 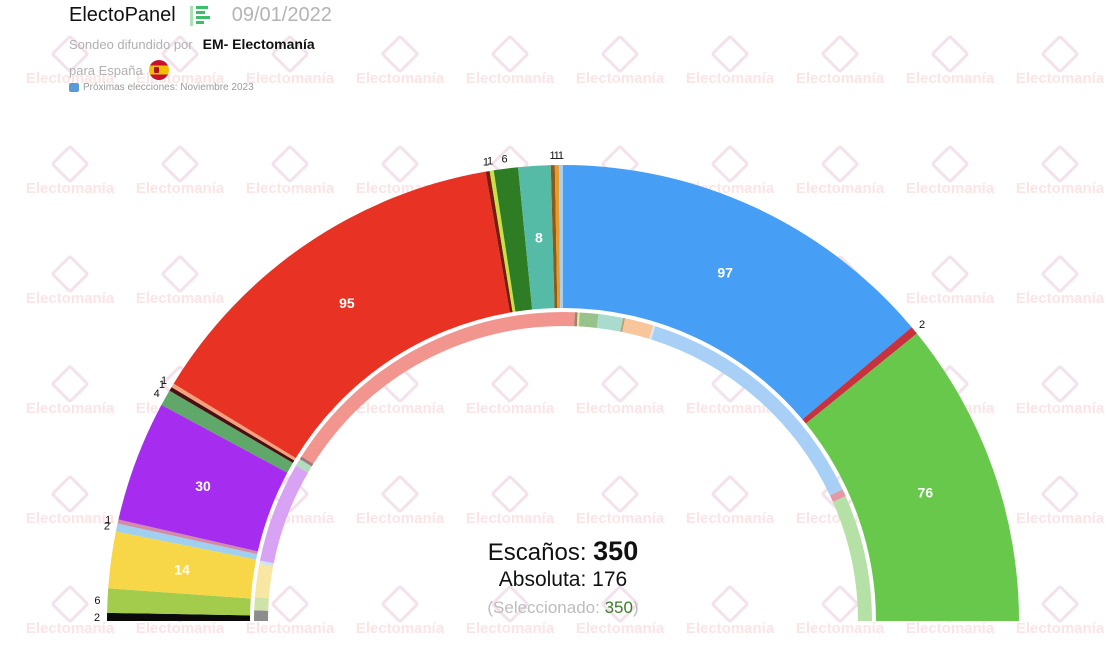 What do you see at coordinates (131, 44) in the screenshot?
I see `subtitle-prefix: Sondeo difundido por` at bounding box center [131, 44].